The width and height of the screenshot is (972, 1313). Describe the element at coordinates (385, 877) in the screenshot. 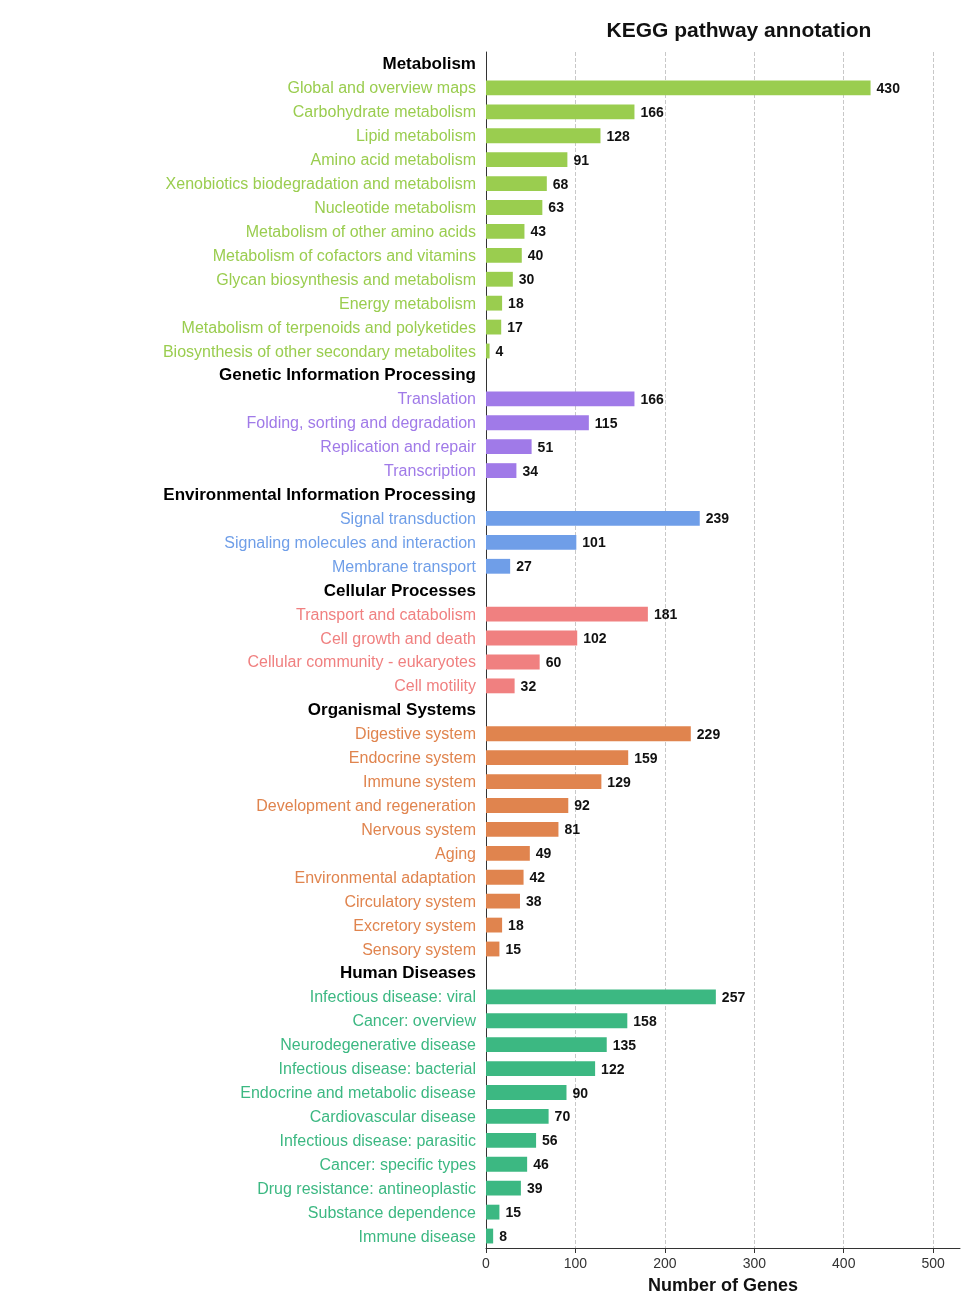

I see `y-tick-label: Environmental adaptation` at that location.